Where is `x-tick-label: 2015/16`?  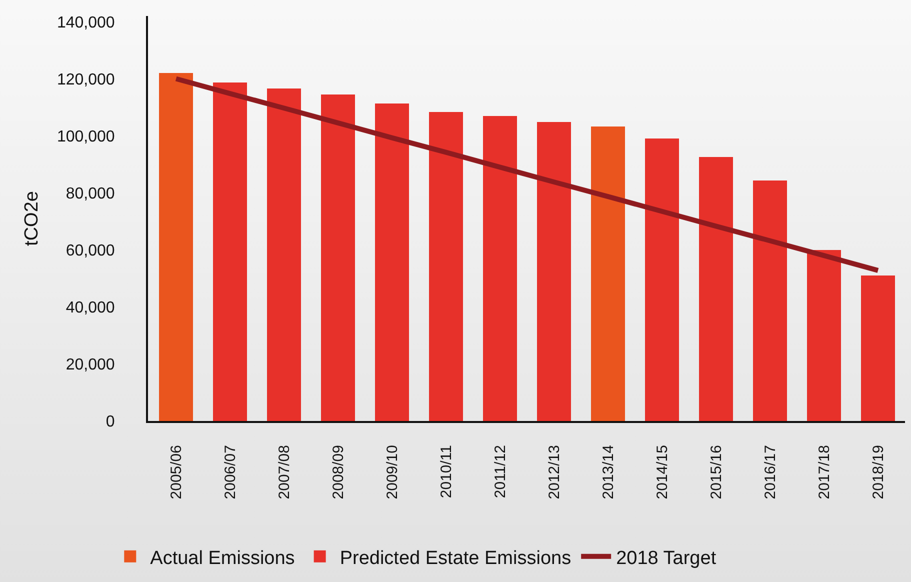 x-tick-label: 2015/16 is located at coordinates (716, 472).